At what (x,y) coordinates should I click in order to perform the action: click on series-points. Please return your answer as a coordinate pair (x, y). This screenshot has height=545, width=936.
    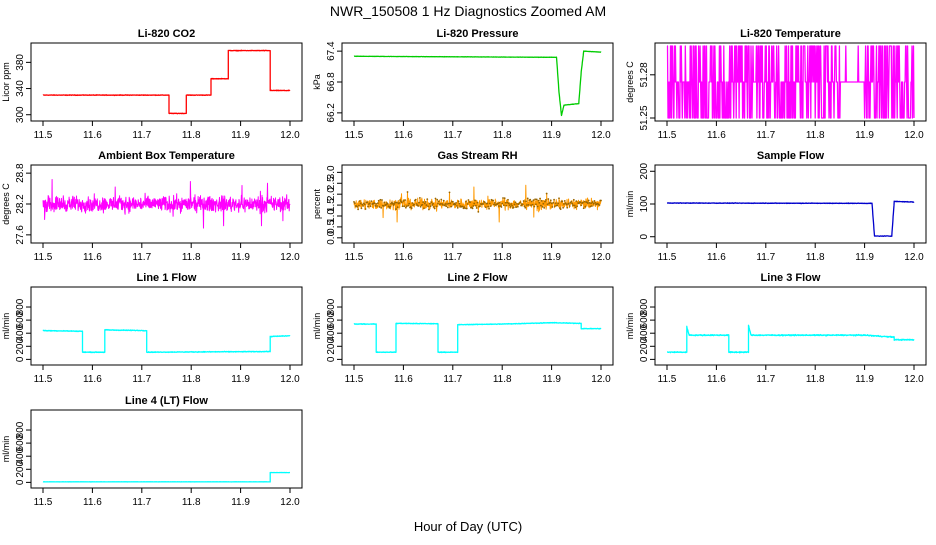
    Looking at the image, I should click on (477, 202).